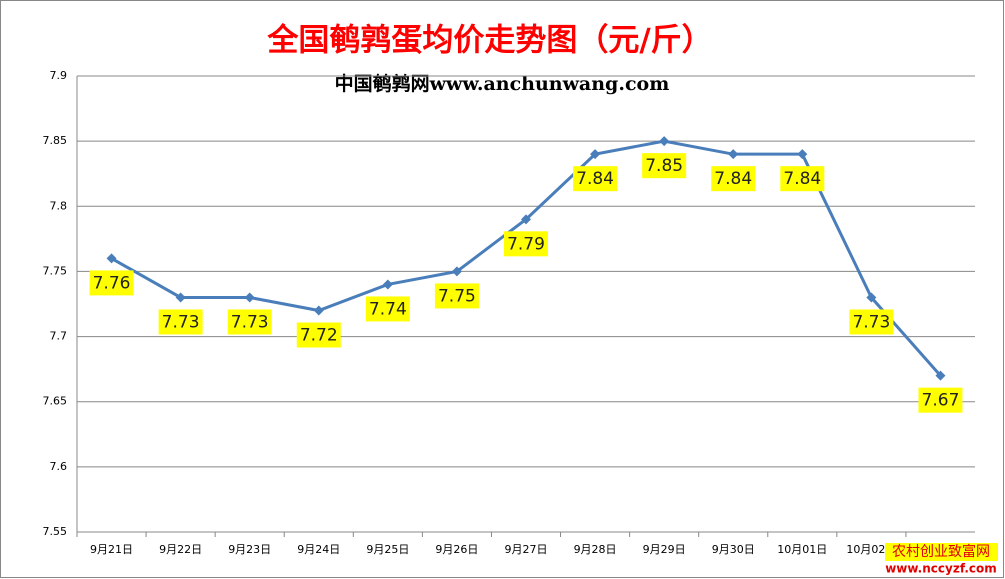 The image size is (1005, 579). What do you see at coordinates (59, 336) in the screenshot?
I see `y-tick-label: 7.7` at bounding box center [59, 336].